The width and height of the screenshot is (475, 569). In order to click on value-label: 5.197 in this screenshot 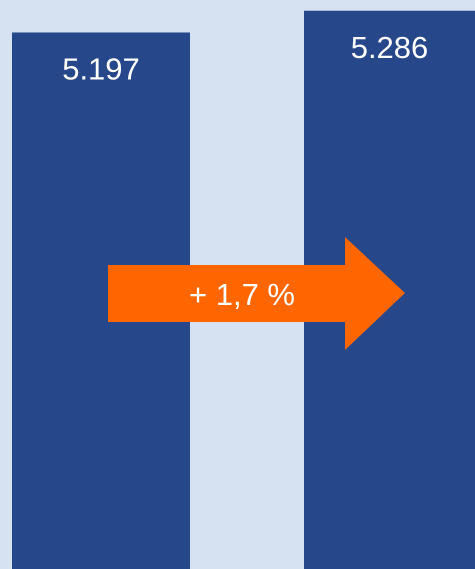, I will do `click(101, 69)`.